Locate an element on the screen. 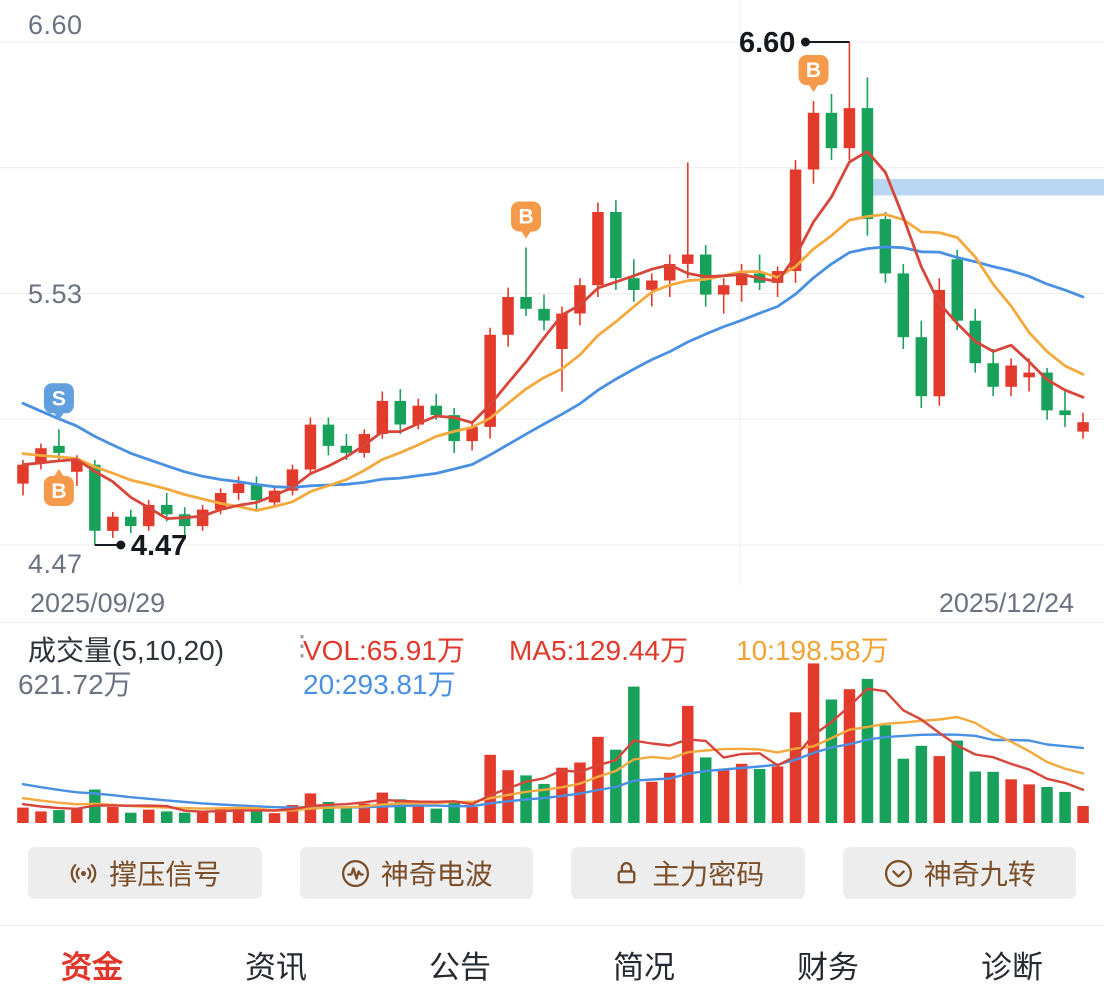  magic-wave-button: 神奇电波 is located at coordinates (416, 873).